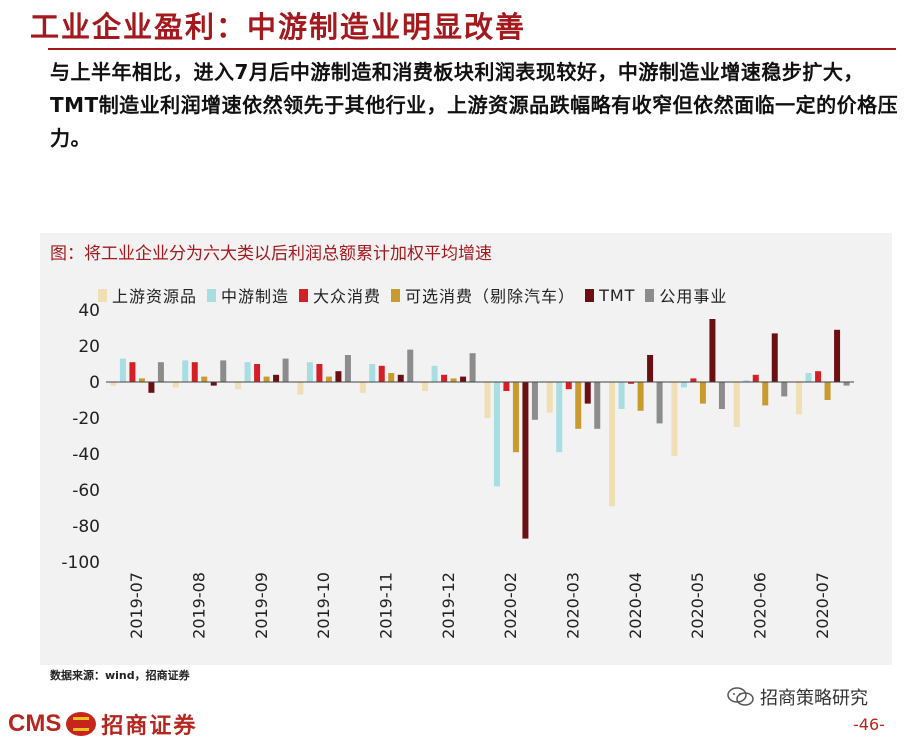 This screenshot has width=916, height=741. Describe the element at coordinates (278, 27) in the screenshot. I see `page-title: 工业企业盈利：中游制造业明显改善` at that location.